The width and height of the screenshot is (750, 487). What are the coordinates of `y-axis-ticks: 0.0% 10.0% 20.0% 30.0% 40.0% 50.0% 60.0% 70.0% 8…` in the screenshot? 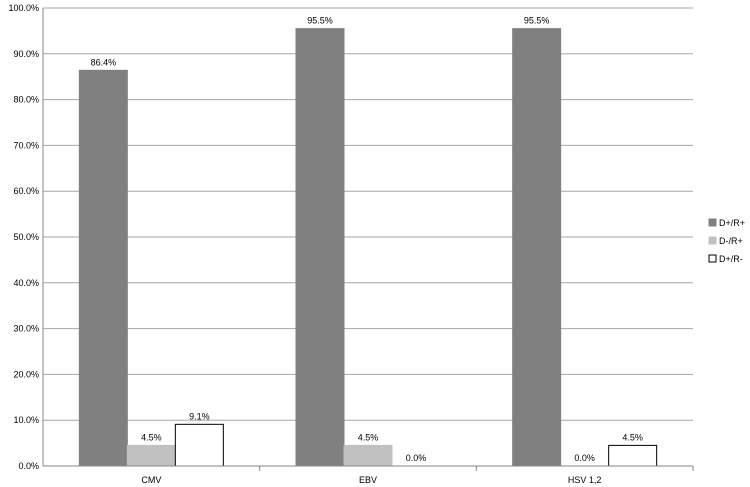 It's located at (23, 237).